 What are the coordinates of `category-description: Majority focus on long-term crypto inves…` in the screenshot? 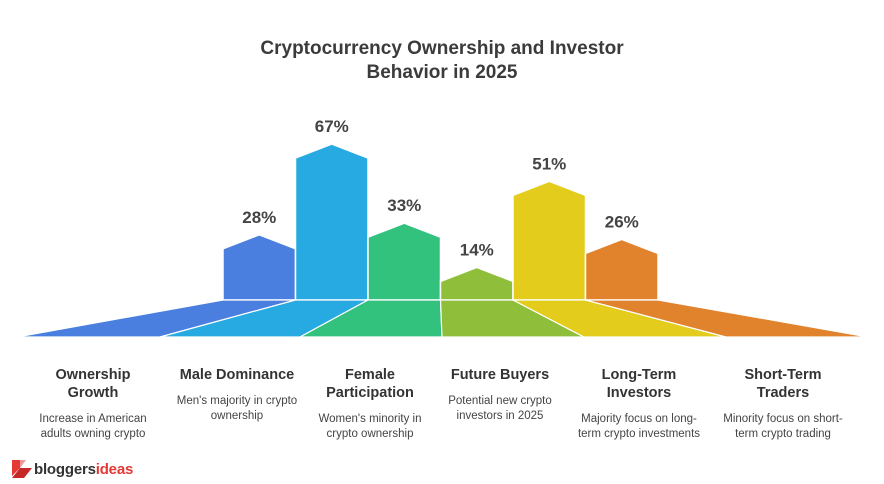 It's located at (639, 426).